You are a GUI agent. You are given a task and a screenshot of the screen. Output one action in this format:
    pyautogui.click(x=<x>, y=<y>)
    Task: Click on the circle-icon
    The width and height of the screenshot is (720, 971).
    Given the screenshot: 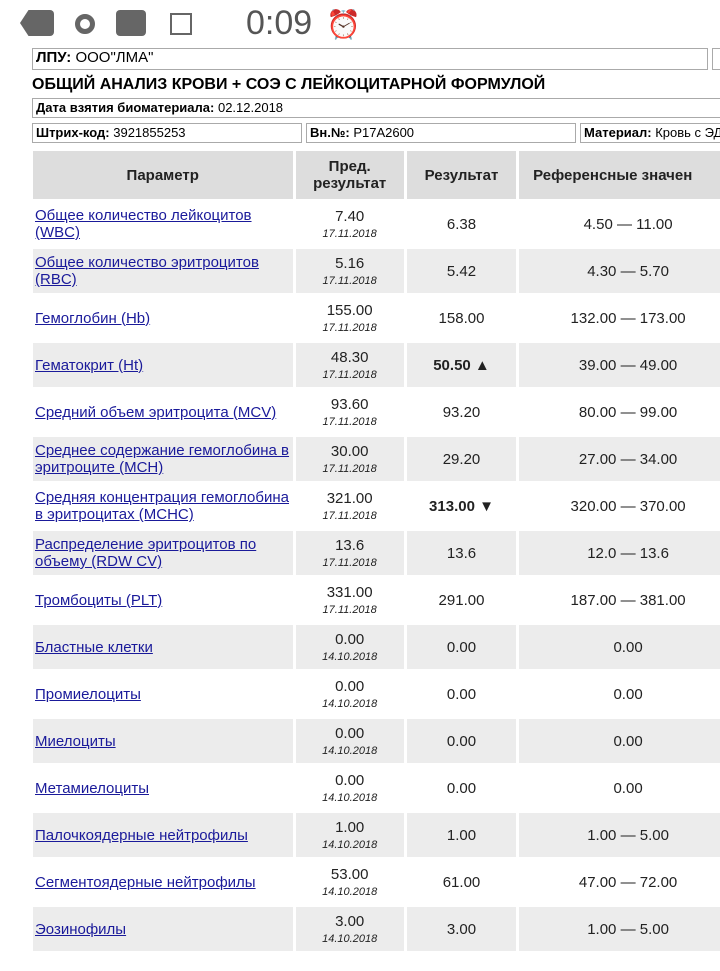 What is the action you would take?
    pyautogui.click(x=85, y=24)
    